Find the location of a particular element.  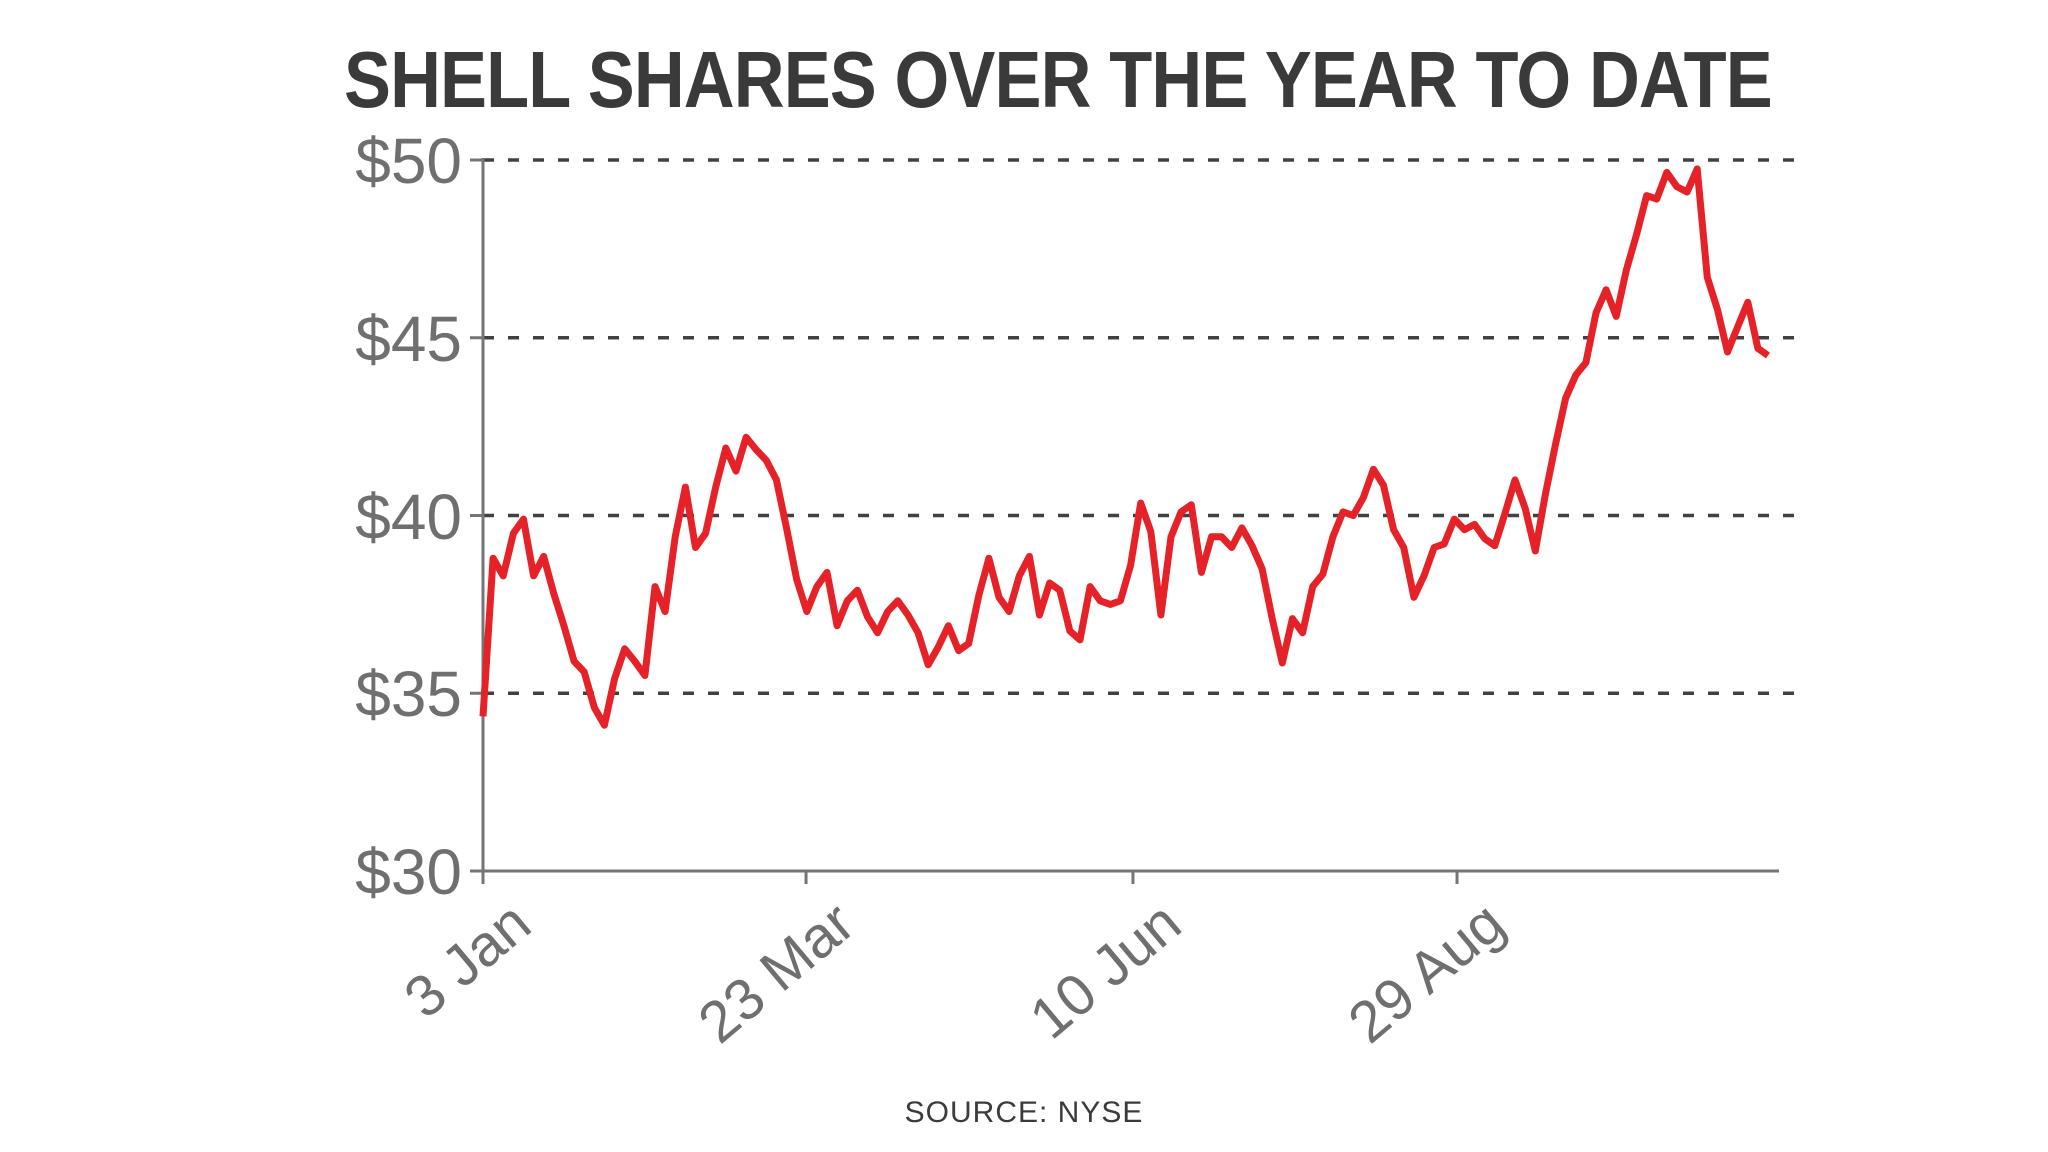

y-axis-label: $40 is located at coordinates (408, 516).